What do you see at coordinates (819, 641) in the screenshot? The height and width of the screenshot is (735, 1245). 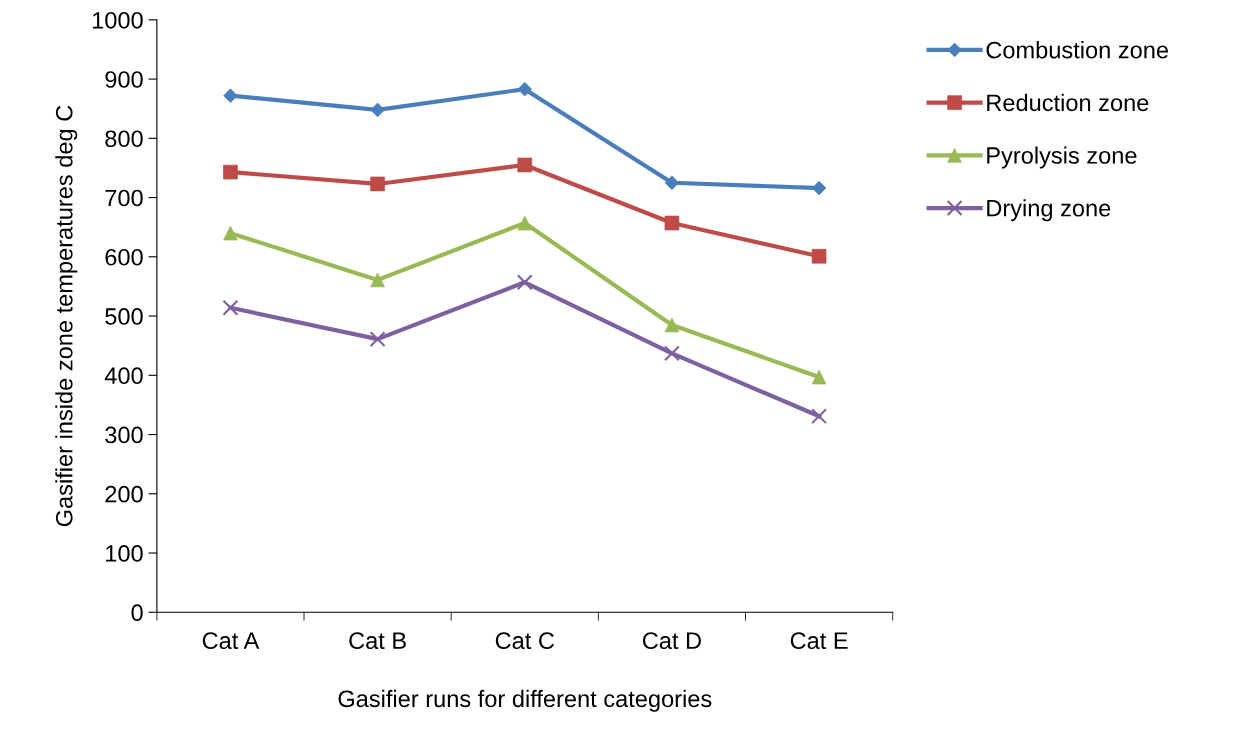 I see `x-tick-label: Cat E` at bounding box center [819, 641].